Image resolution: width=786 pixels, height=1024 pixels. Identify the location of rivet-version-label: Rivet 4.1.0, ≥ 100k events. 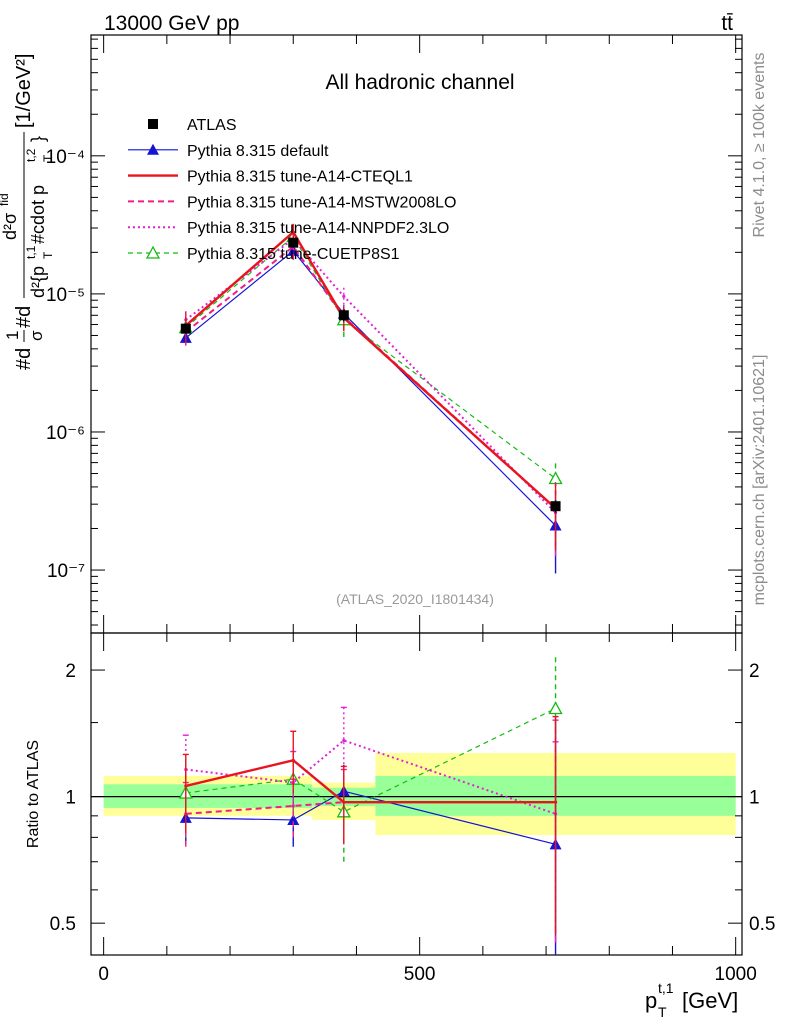
(759, 145).